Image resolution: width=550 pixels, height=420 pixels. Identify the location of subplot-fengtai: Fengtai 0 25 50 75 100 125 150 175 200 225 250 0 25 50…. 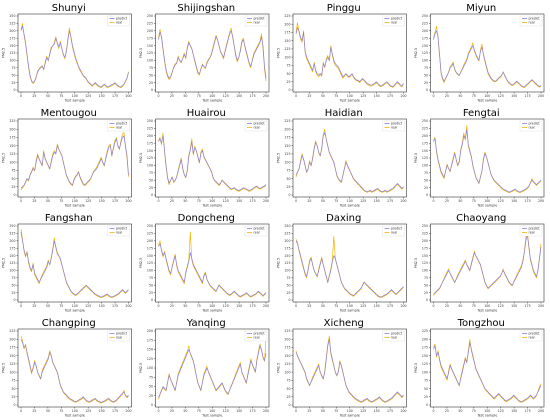
(479, 158).